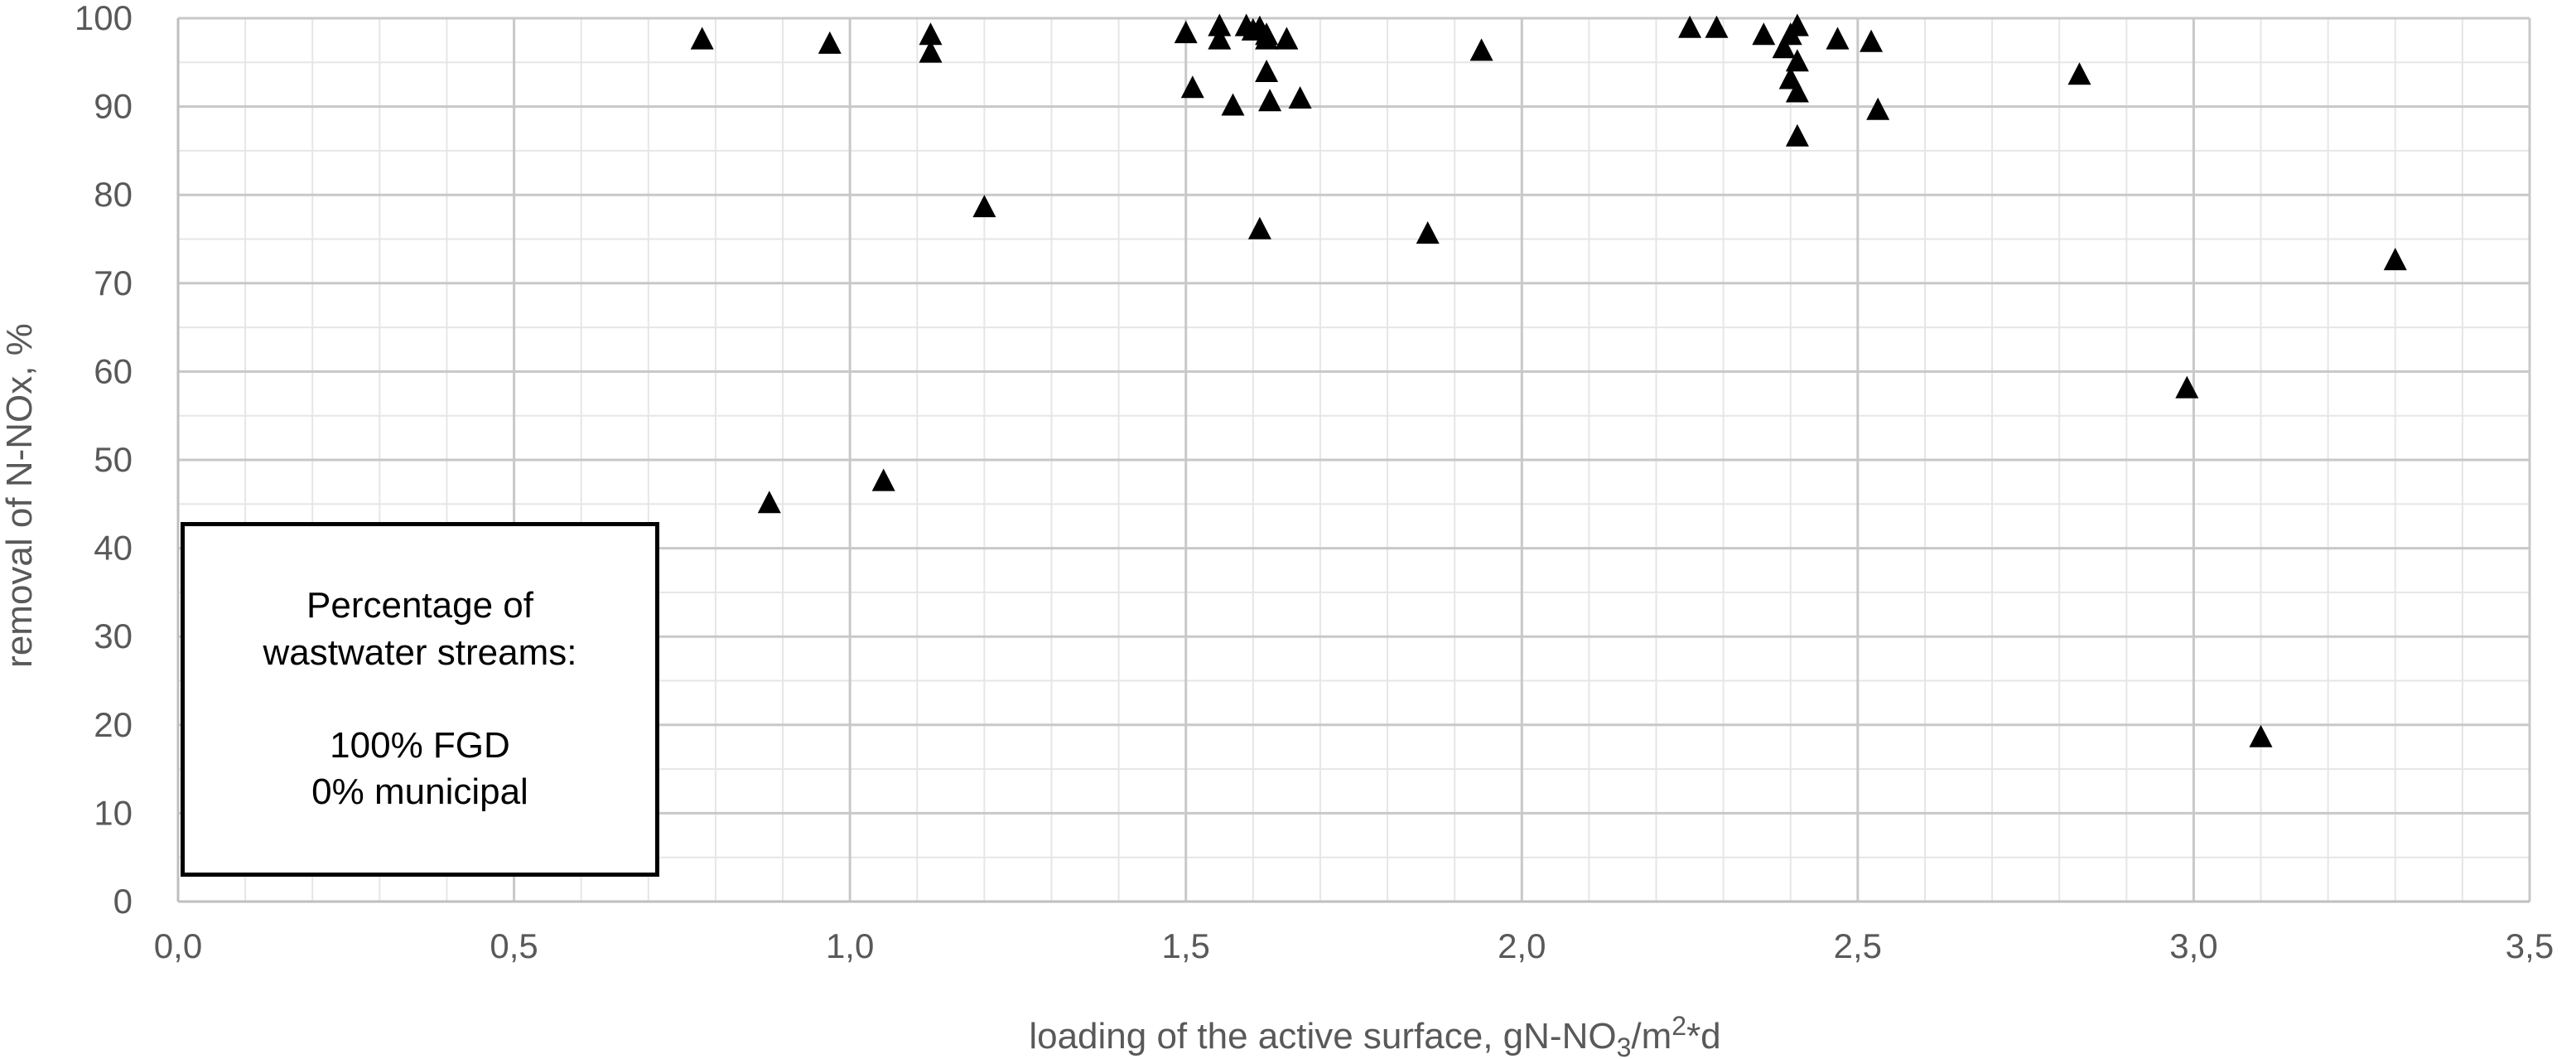 This screenshot has height=1059, width=2576. What do you see at coordinates (2530, 945) in the screenshot?
I see `x-tick-label: 3,5` at bounding box center [2530, 945].